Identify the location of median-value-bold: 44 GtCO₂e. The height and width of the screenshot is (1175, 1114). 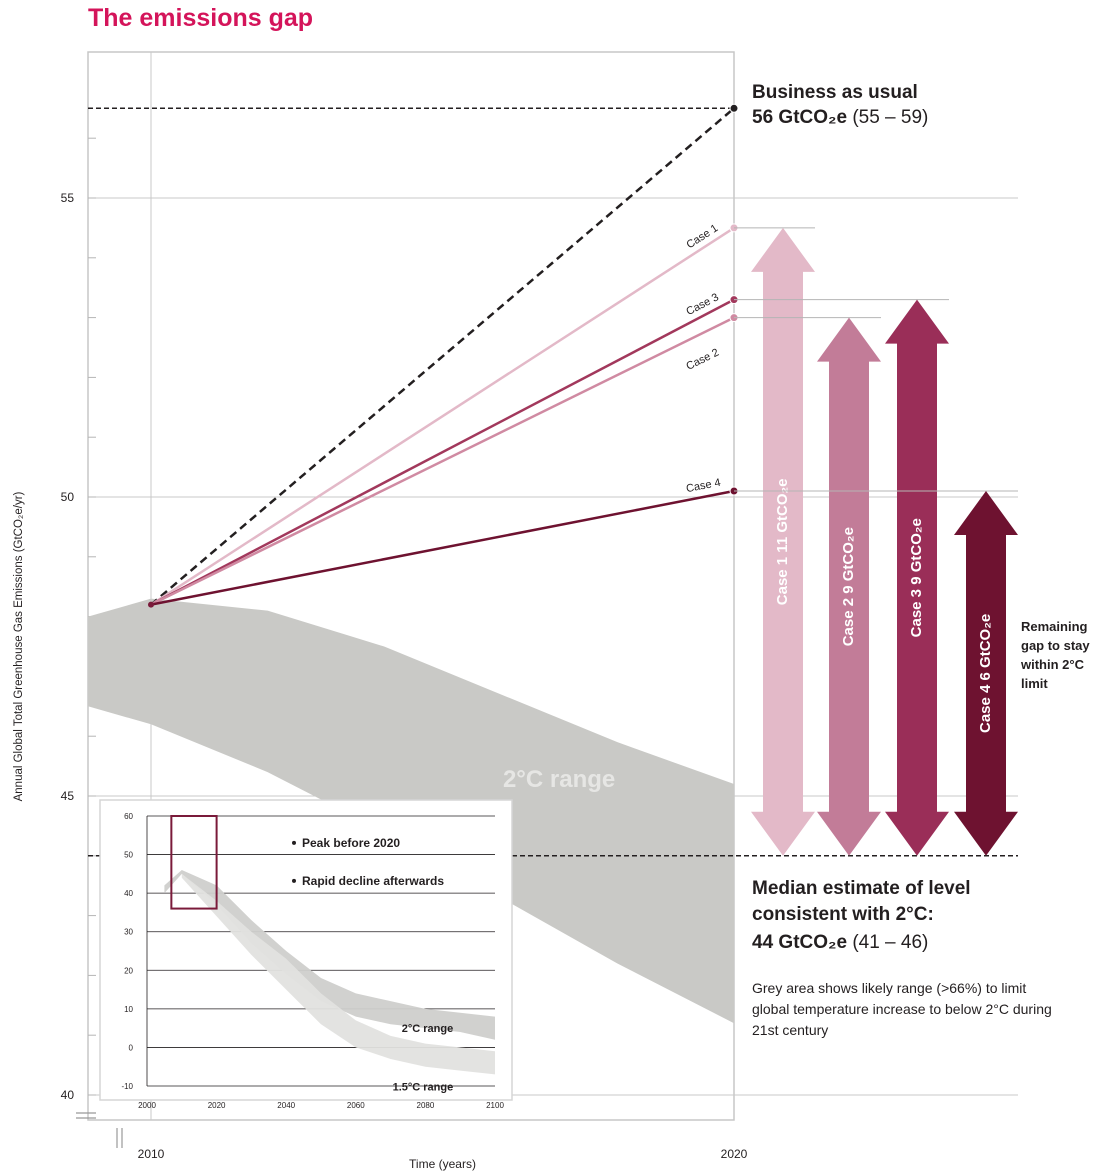
(800, 942).